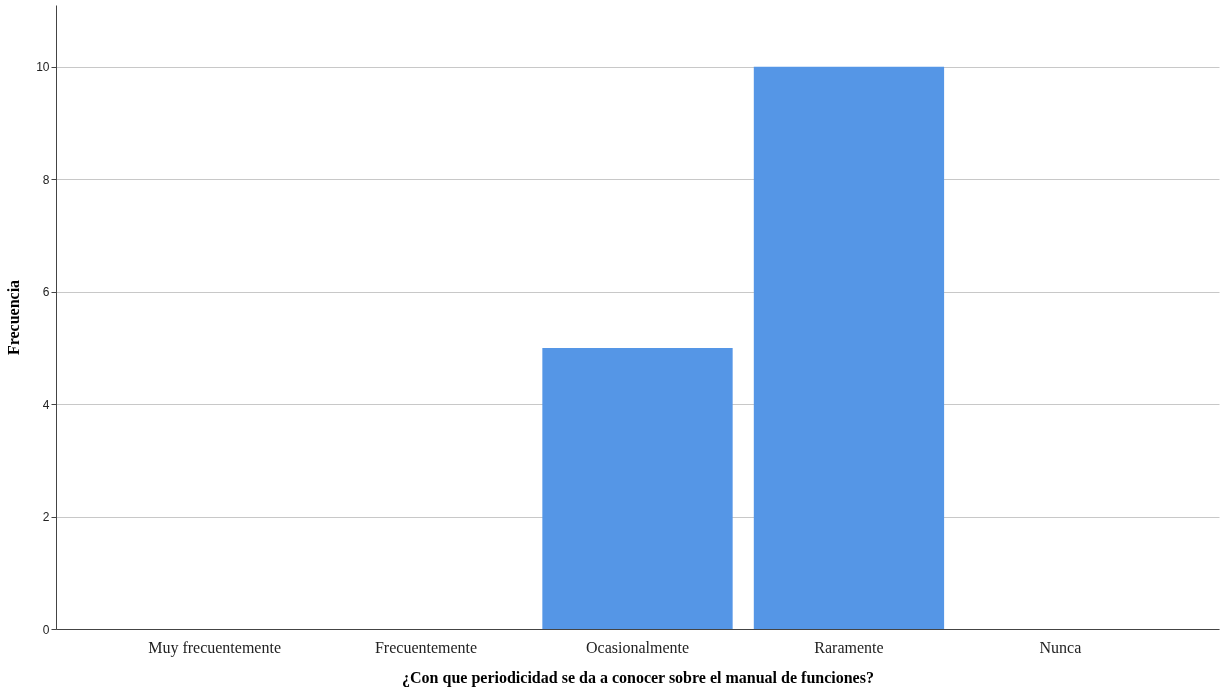  Describe the element at coordinates (43, 67) in the screenshot. I see `y-tick-label: 10` at that location.